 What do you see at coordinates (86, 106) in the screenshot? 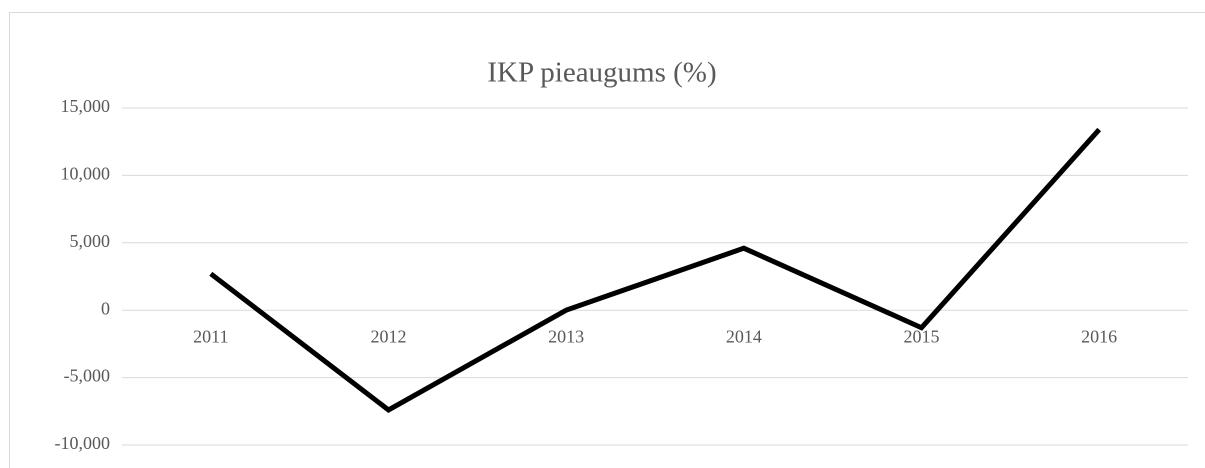
I see `y-tick-label: 15,000` at bounding box center [86, 106].